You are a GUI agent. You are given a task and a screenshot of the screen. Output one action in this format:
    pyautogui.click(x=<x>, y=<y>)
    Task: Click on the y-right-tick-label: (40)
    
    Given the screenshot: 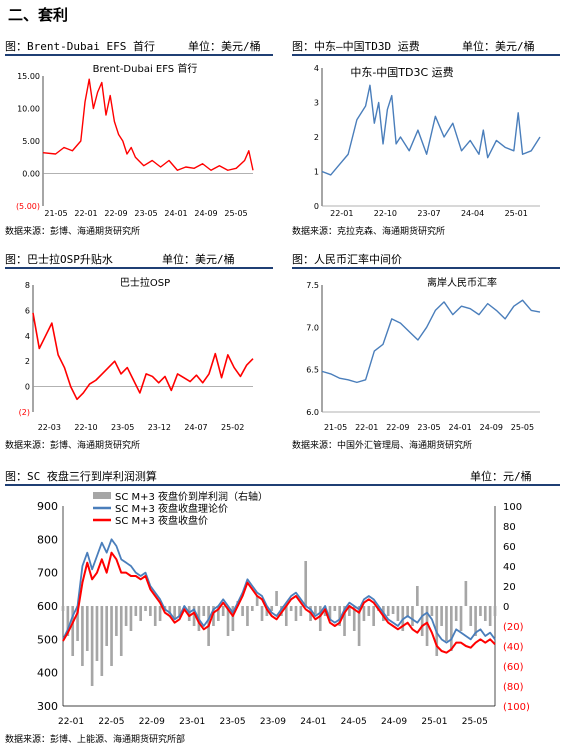 What is the action you would take?
    pyautogui.click(x=513, y=647)
    